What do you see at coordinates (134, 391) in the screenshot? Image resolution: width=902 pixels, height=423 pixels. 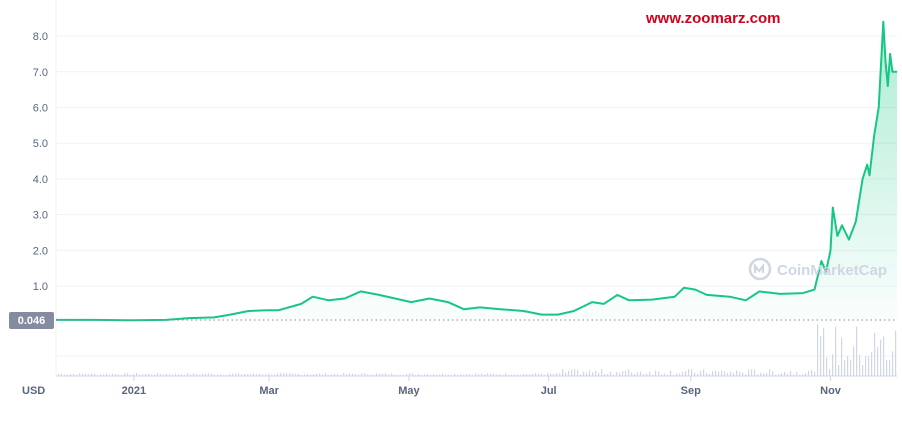 I see `x-tick-label: 2021` at bounding box center [134, 391].